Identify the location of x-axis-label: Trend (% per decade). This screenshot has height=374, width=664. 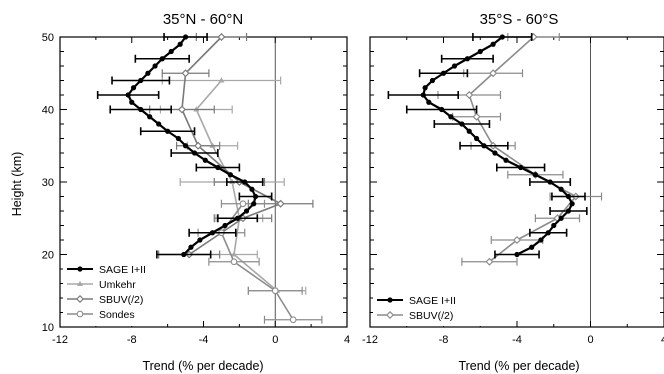
(202, 366).